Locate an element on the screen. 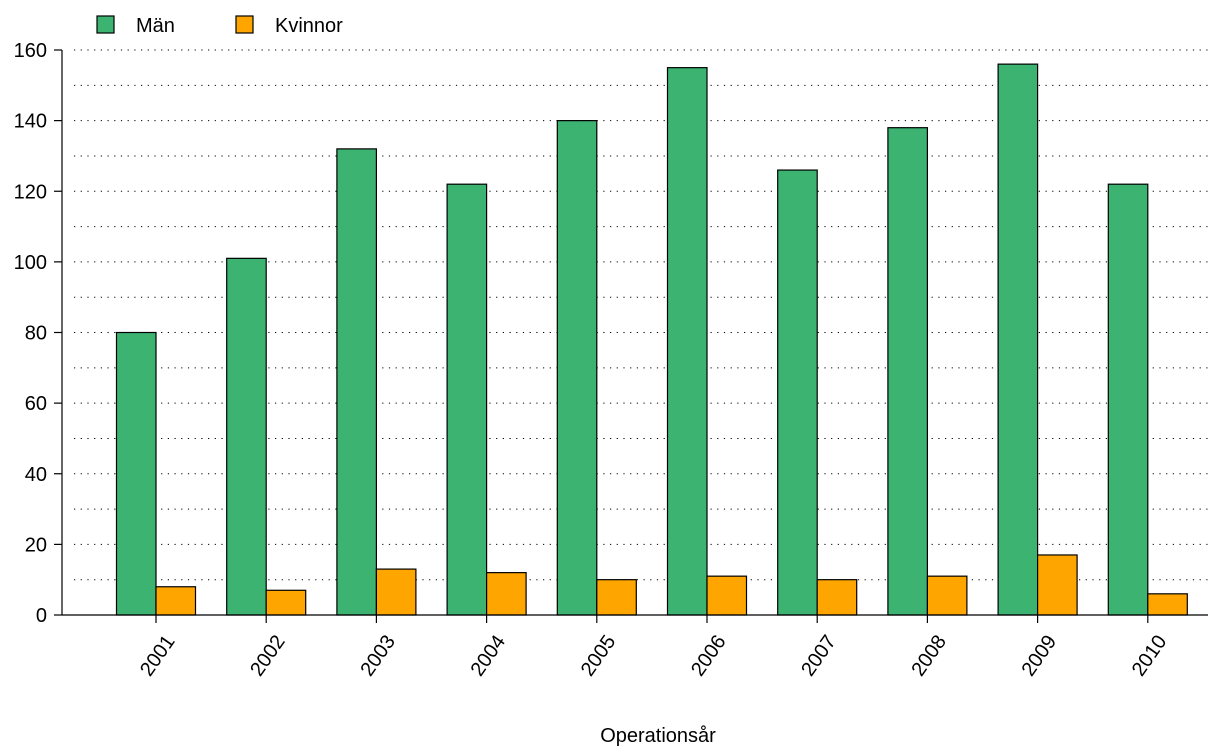 The width and height of the screenshot is (1219, 752). x-tick-label: 2002 is located at coordinates (268, 655).